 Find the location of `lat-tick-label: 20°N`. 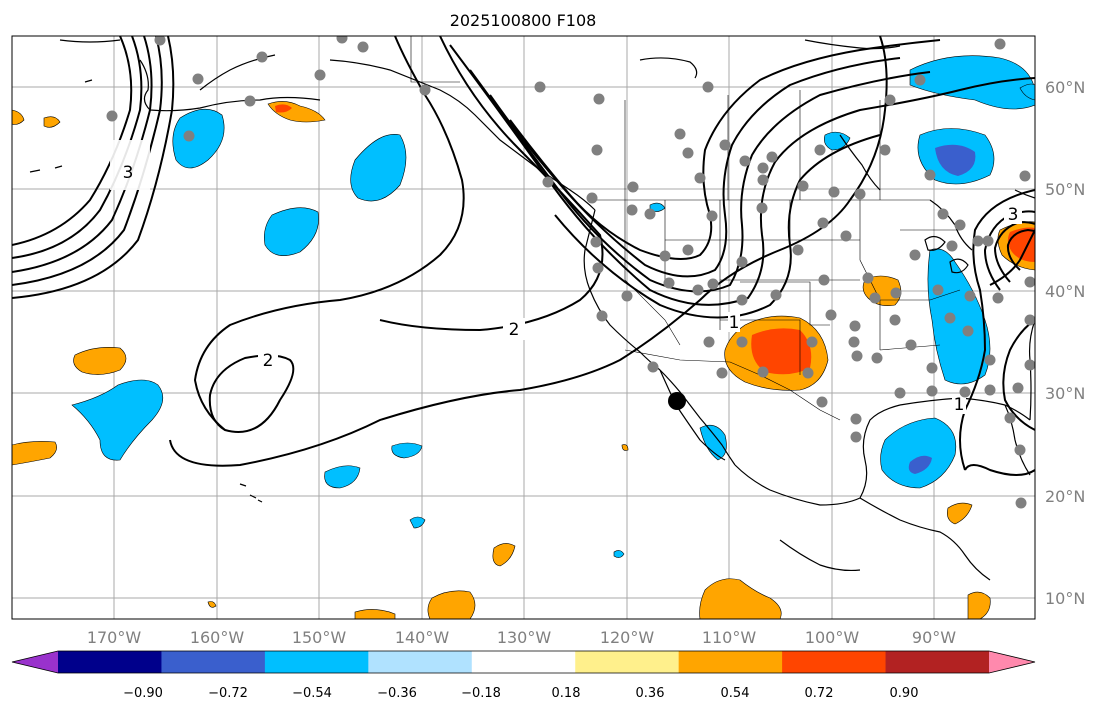

lat-tick-label: 20°N is located at coordinates (1065, 496).